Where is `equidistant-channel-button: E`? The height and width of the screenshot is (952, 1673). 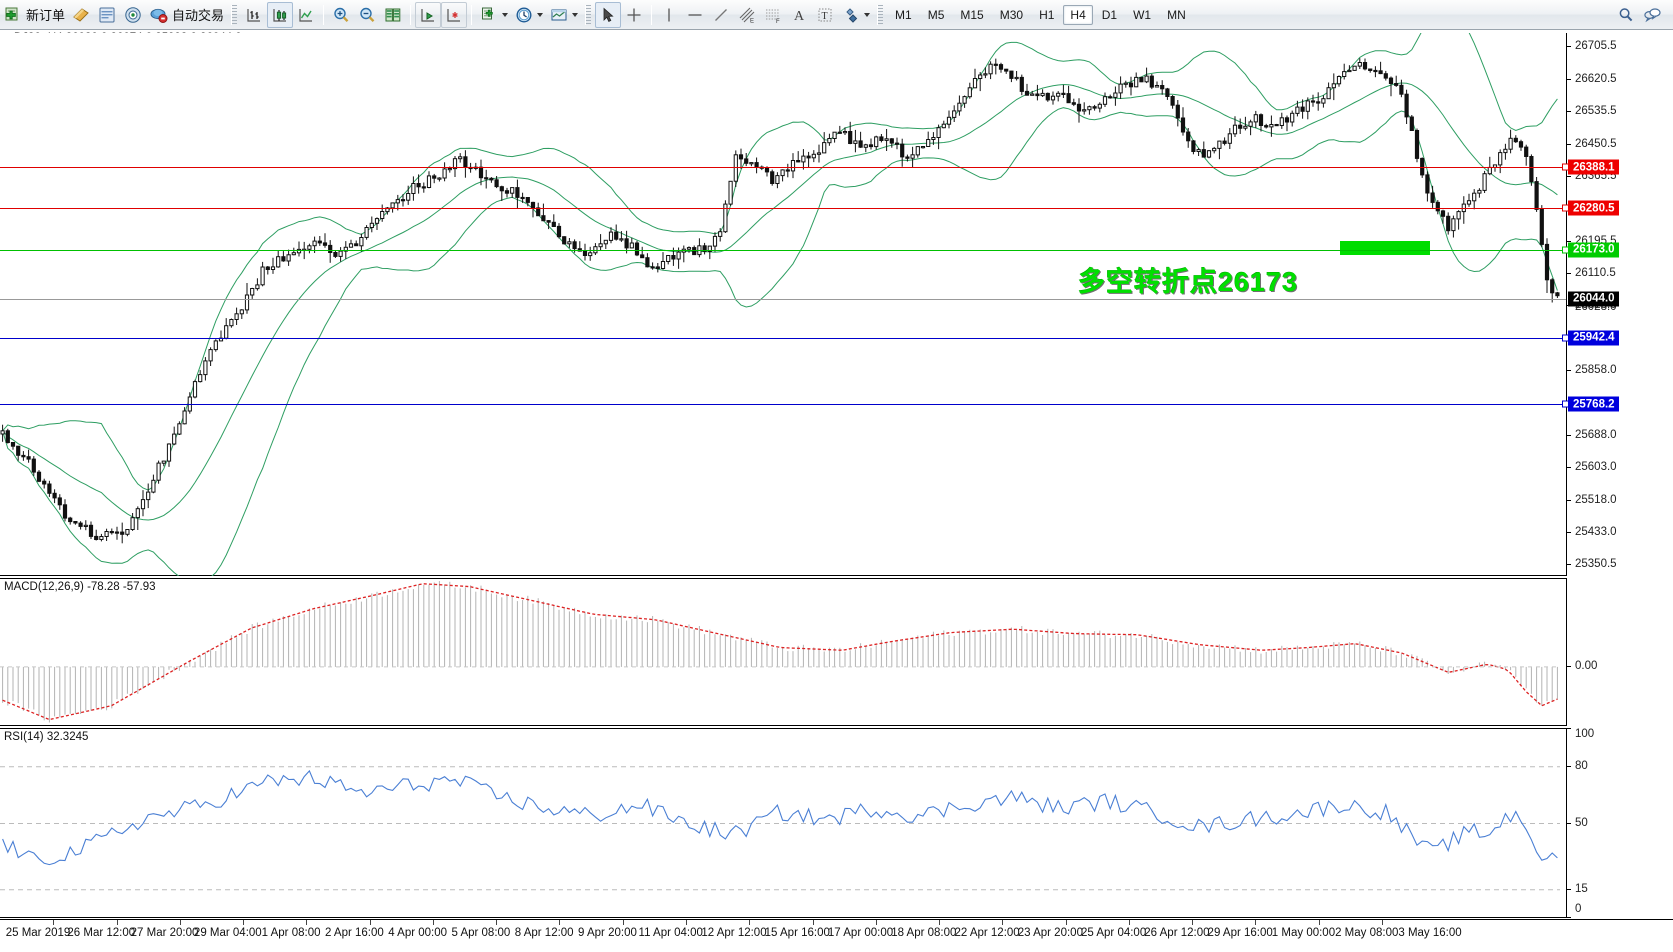
equidistant-channel-button: E is located at coordinates (747, 15).